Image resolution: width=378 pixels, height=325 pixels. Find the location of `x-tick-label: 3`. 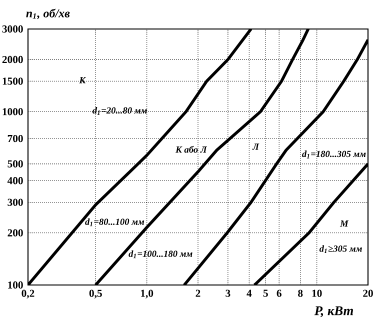

x-tick-label: 3 is located at coordinates (228, 293).